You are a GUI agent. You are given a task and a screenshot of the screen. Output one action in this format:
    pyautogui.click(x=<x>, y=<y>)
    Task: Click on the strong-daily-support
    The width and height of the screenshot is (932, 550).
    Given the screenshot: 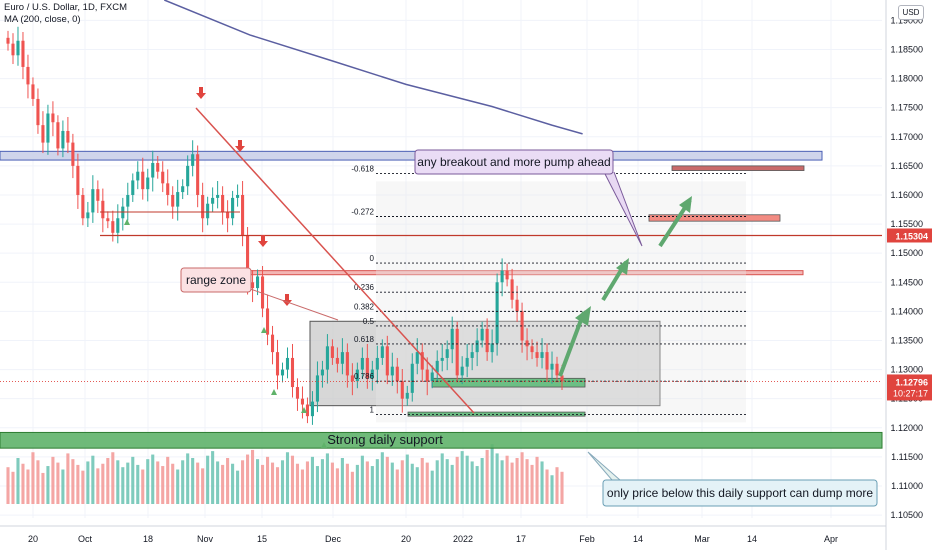 What is the action you would take?
    pyautogui.click(x=441, y=440)
    